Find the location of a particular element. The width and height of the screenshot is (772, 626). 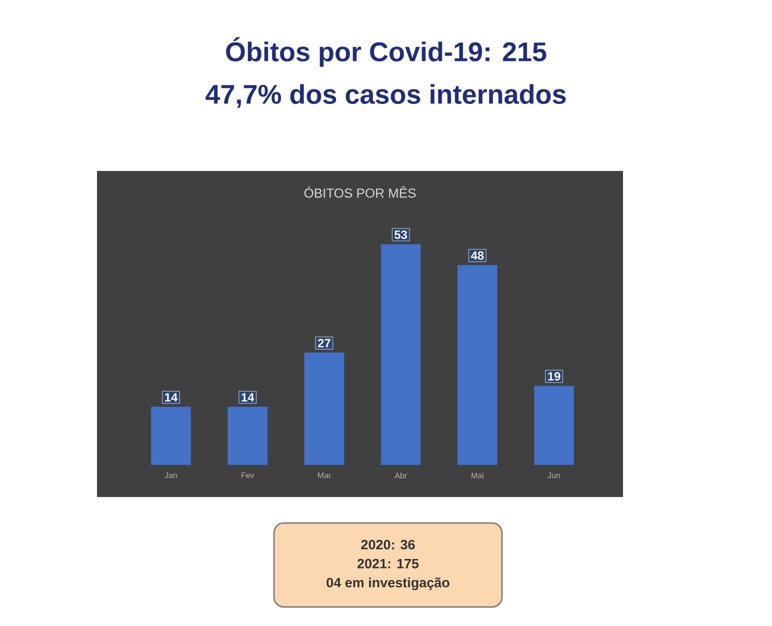

text: ÓBITOS POR MÊS is located at coordinates (360, 192).